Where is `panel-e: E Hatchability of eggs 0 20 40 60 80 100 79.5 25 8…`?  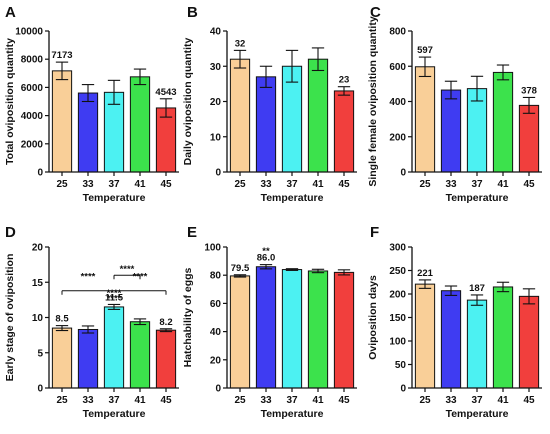 panel-e: E Hatchability of eggs 0 20 40 60 80 100 79.5 25 8… is located at coordinates (269, 322).